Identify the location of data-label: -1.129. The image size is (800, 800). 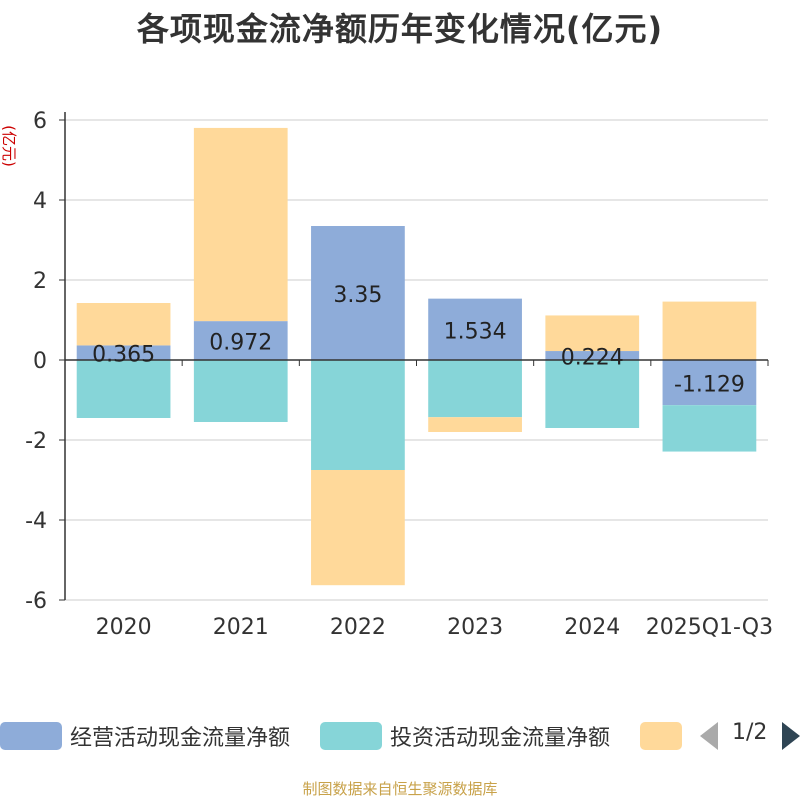
(709, 385).